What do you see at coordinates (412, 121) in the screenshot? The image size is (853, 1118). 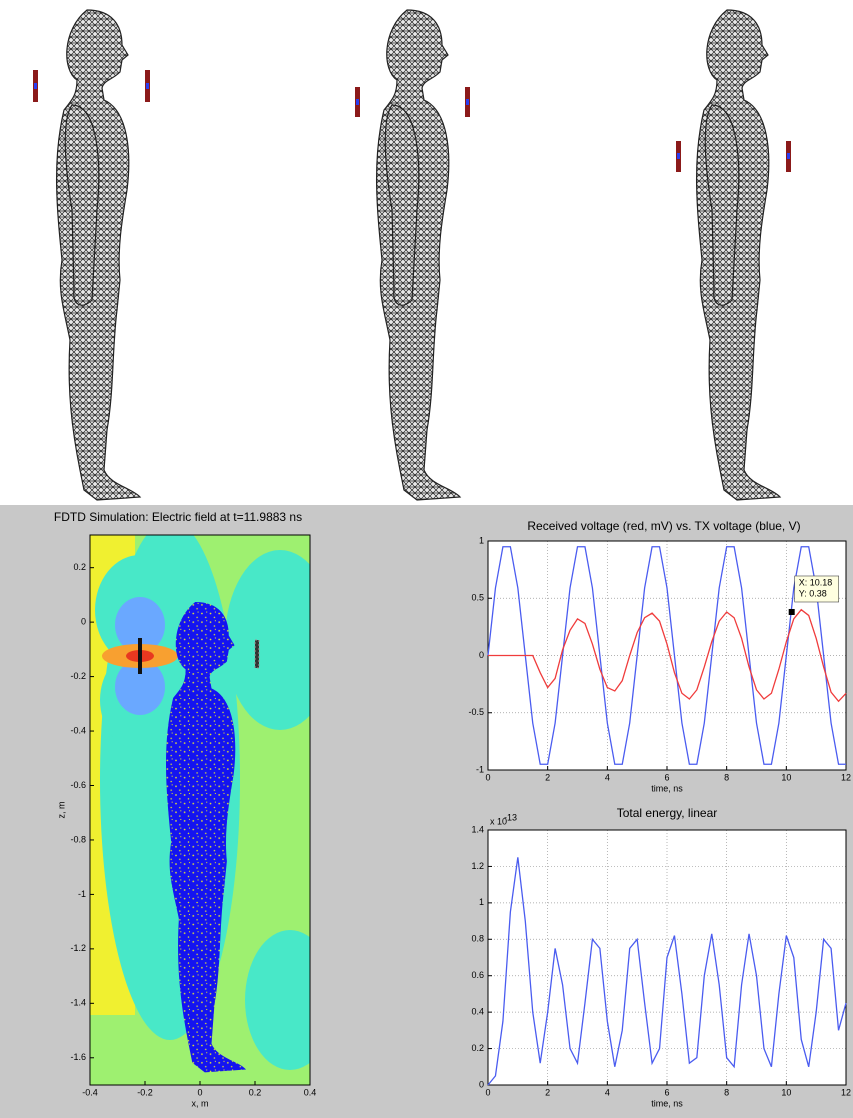 I see `antenna-feeds` at bounding box center [412, 121].